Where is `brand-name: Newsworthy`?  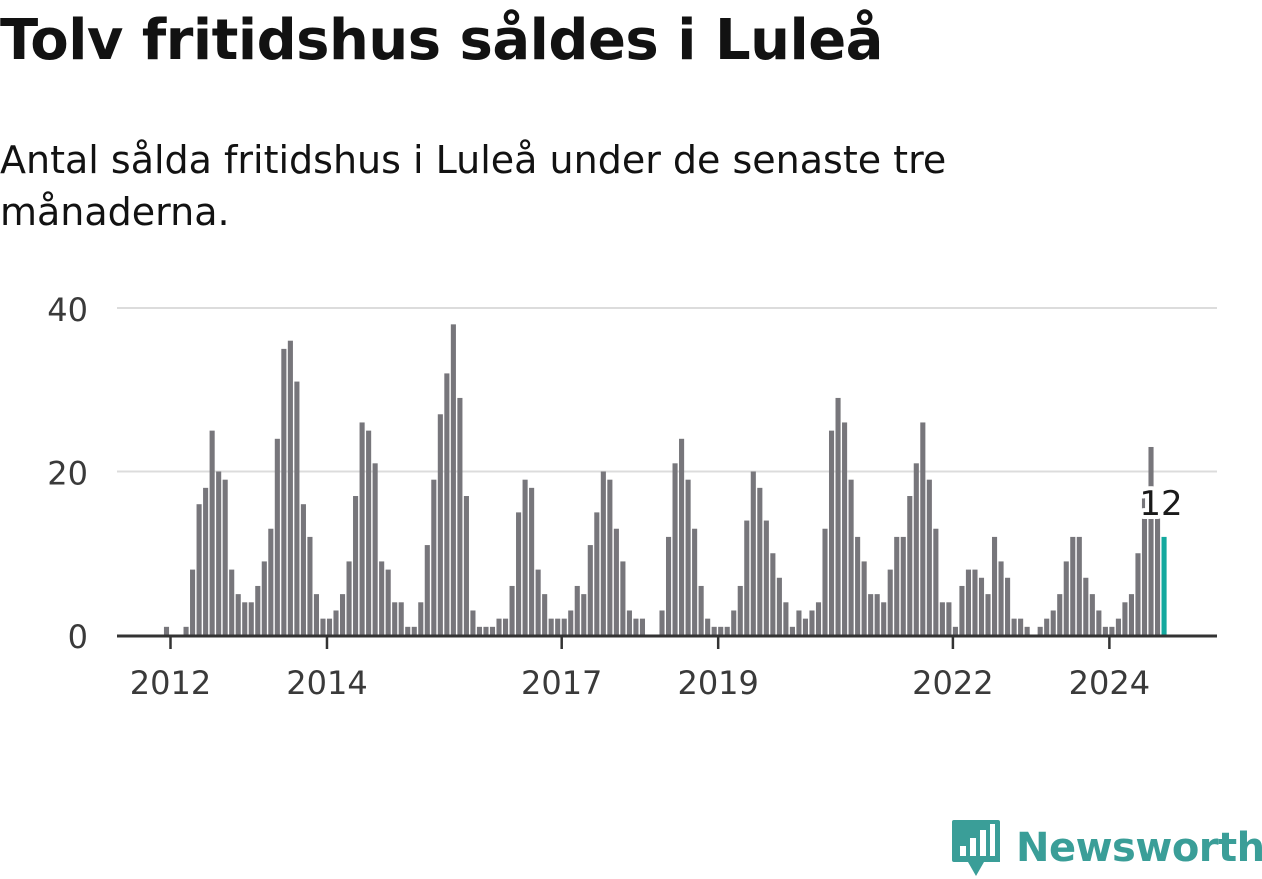
brand-name: Newsworthy is located at coordinates (1139, 848).